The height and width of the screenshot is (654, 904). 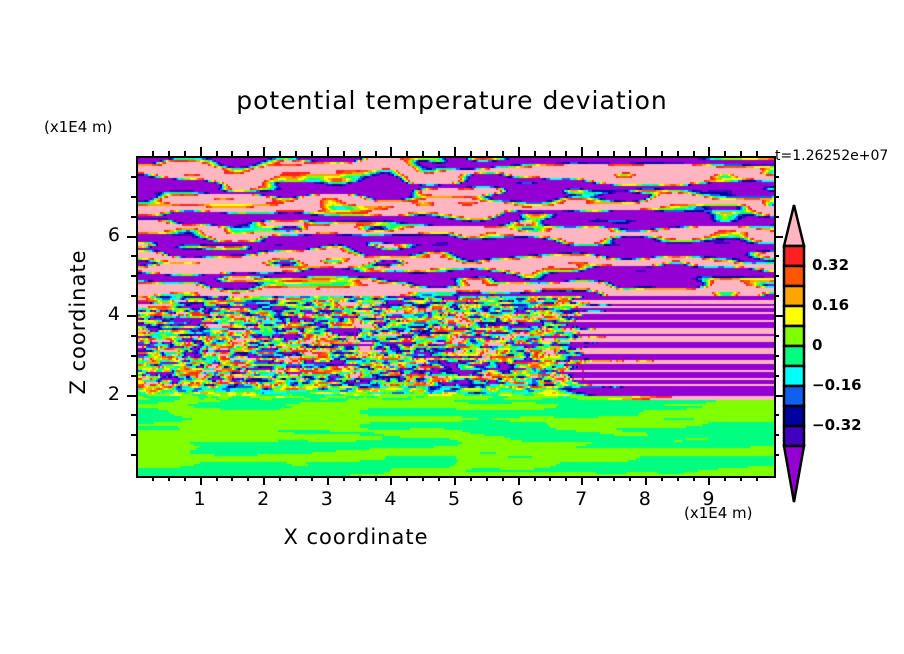 I want to click on x-tick-label: 9, so click(x=708, y=499).